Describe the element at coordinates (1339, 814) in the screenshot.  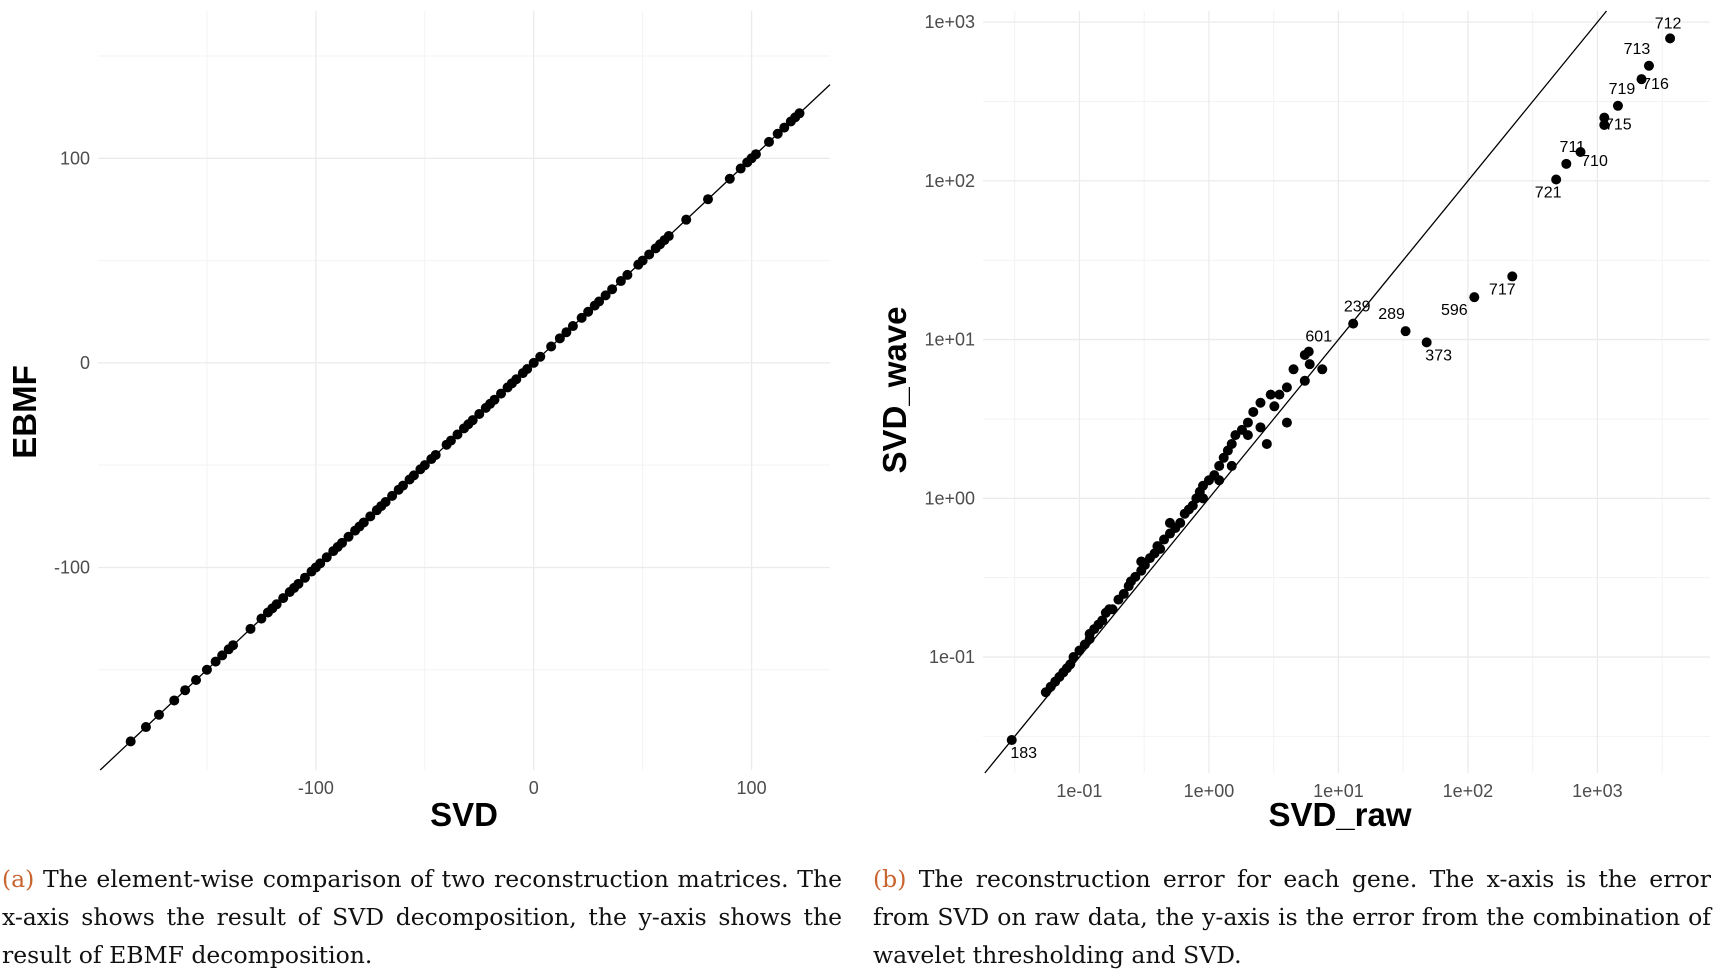
I see `panel-b-x-axis-title: SVD_raw` at that location.